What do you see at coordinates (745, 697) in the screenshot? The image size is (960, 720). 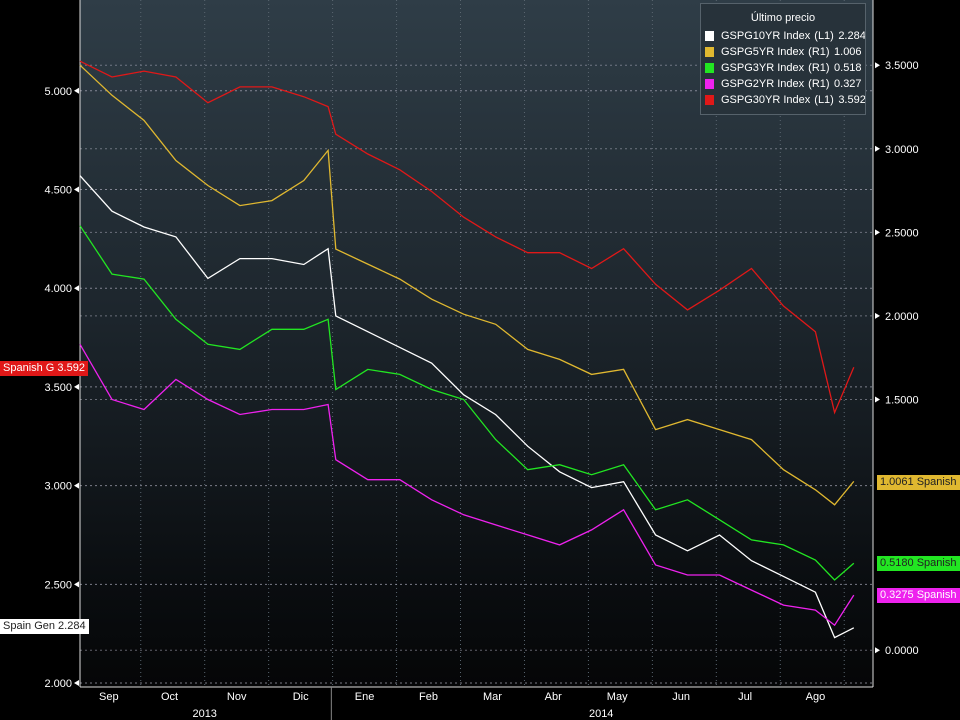 I see `month-tick-label: Jul` at bounding box center [745, 697].